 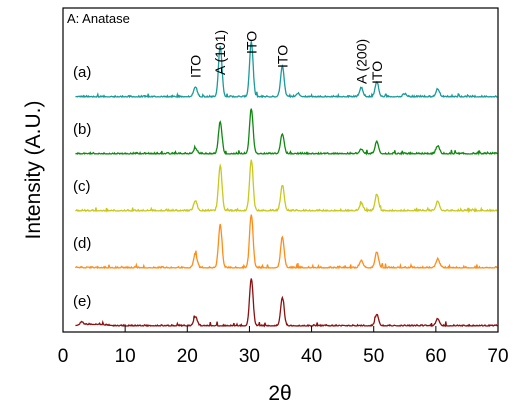 What do you see at coordinates (125, 356) in the screenshot?
I see `x-tick-label: 10` at bounding box center [125, 356].